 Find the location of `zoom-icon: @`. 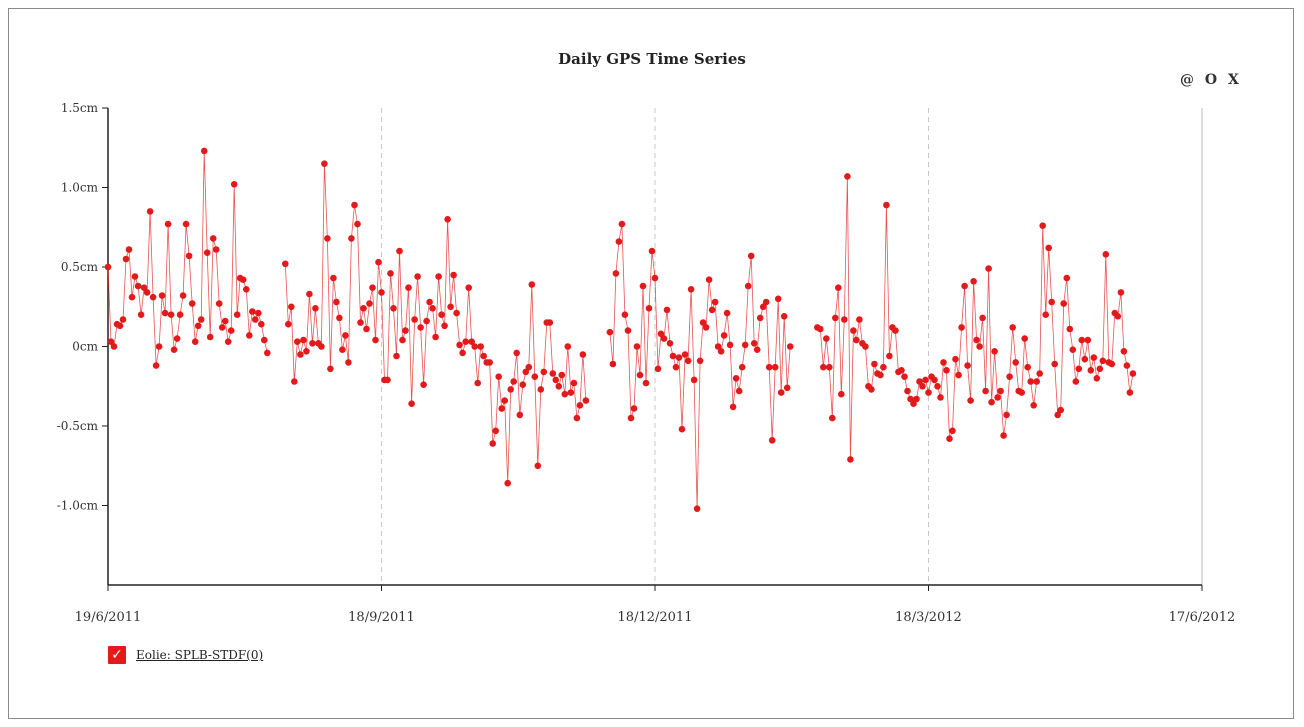

zoom-icon: @ is located at coordinates (1187, 80).